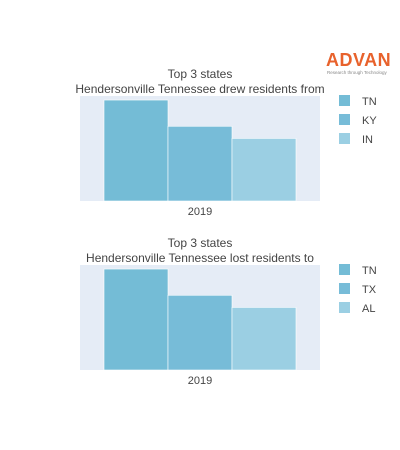 The image size is (400, 450). What do you see at coordinates (368, 309) in the screenshot?
I see `legend-label-al: AL` at bounding box center [368, 309].